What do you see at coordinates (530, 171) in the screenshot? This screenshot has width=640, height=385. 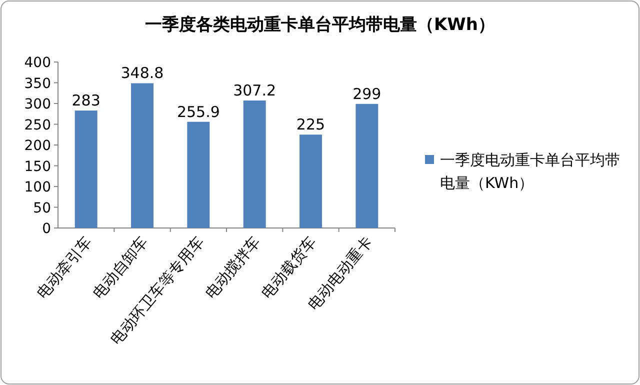 I see `legend-label: 一季度电动重卡单台平均带电量（KWh）` at bounding box center [530, 171].